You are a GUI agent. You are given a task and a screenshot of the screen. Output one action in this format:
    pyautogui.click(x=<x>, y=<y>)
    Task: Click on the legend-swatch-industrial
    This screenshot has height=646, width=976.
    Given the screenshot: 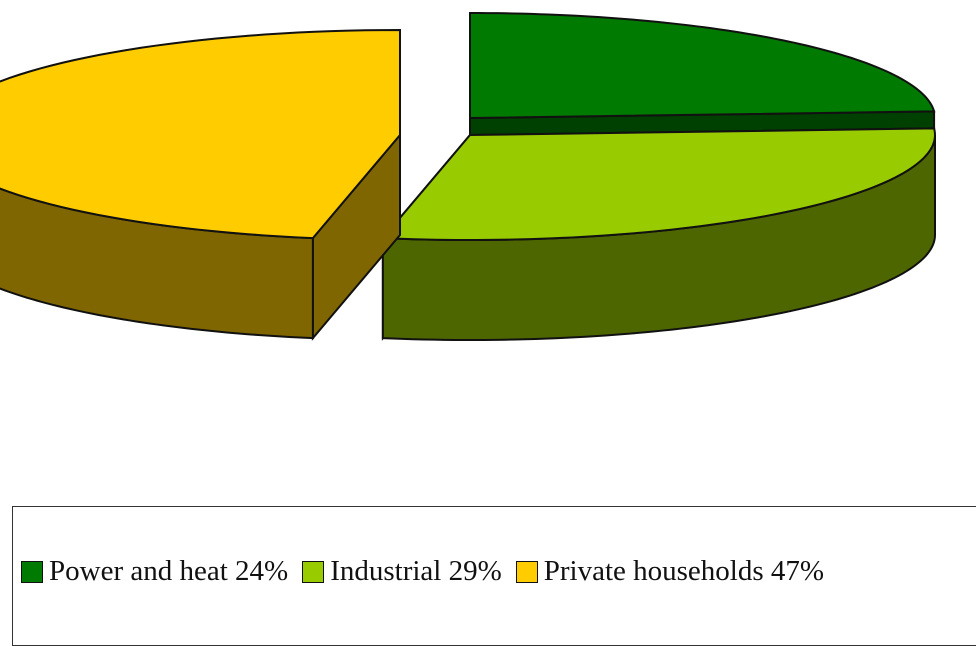 What is the action you would take?
    pyautogui.click(x=313, y=571)
    